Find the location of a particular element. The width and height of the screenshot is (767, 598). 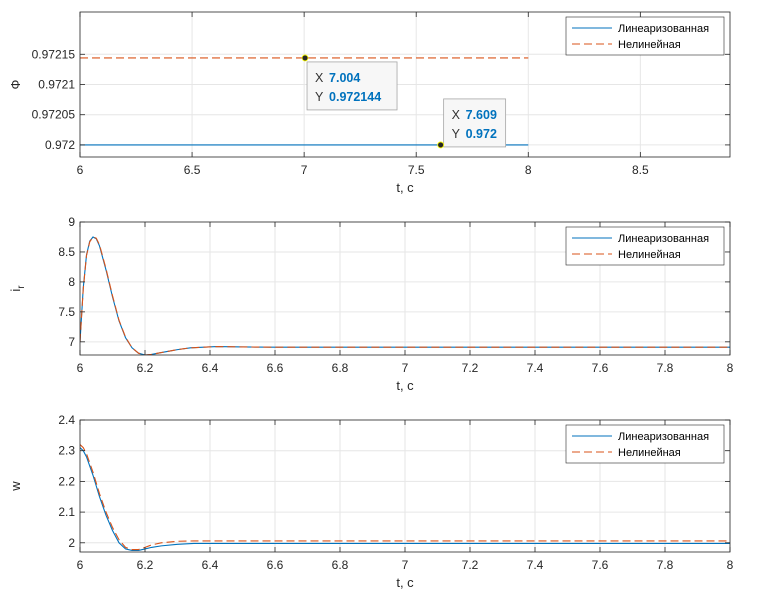

y-tick-label: 0.97215 is located at coordinates (54, 54).